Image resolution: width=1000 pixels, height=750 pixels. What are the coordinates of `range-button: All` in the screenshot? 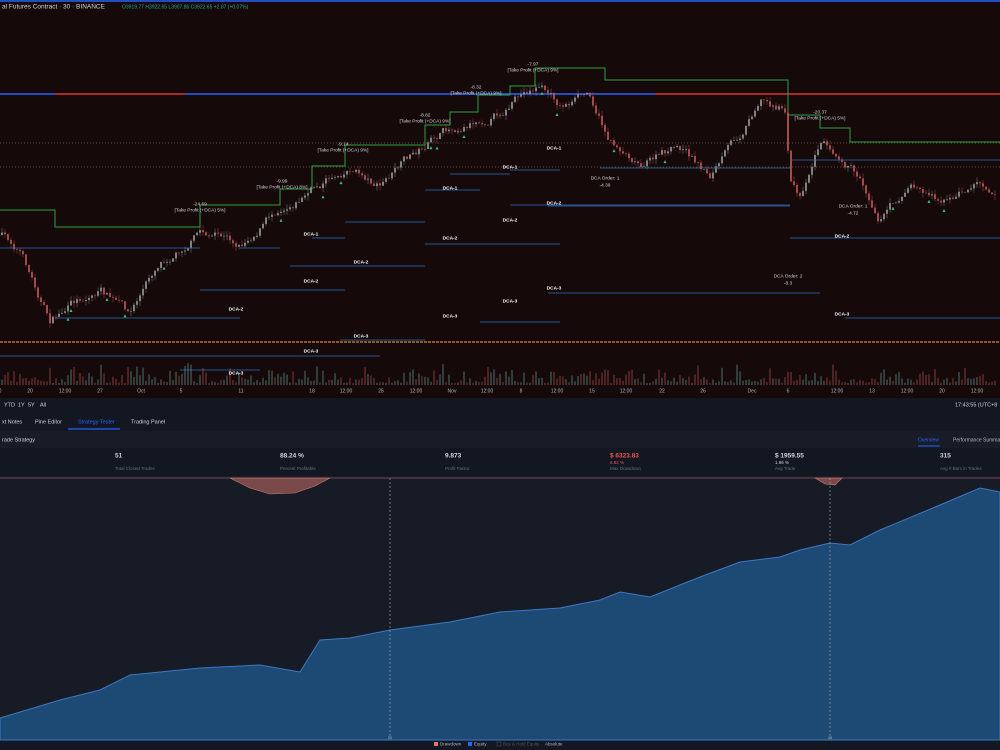 It's located at (43, 405).